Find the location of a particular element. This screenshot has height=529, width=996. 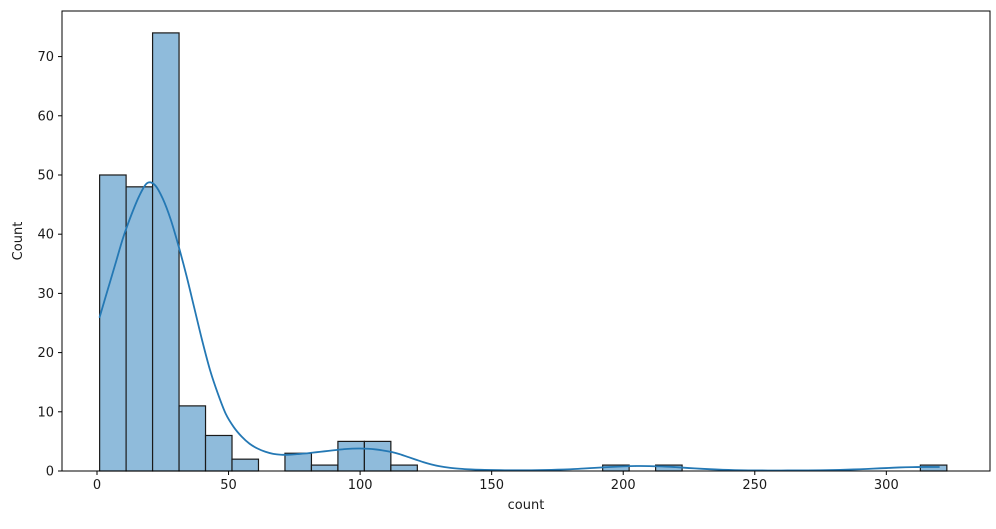

x-axis-label: count is located at coordinates (526, 505).